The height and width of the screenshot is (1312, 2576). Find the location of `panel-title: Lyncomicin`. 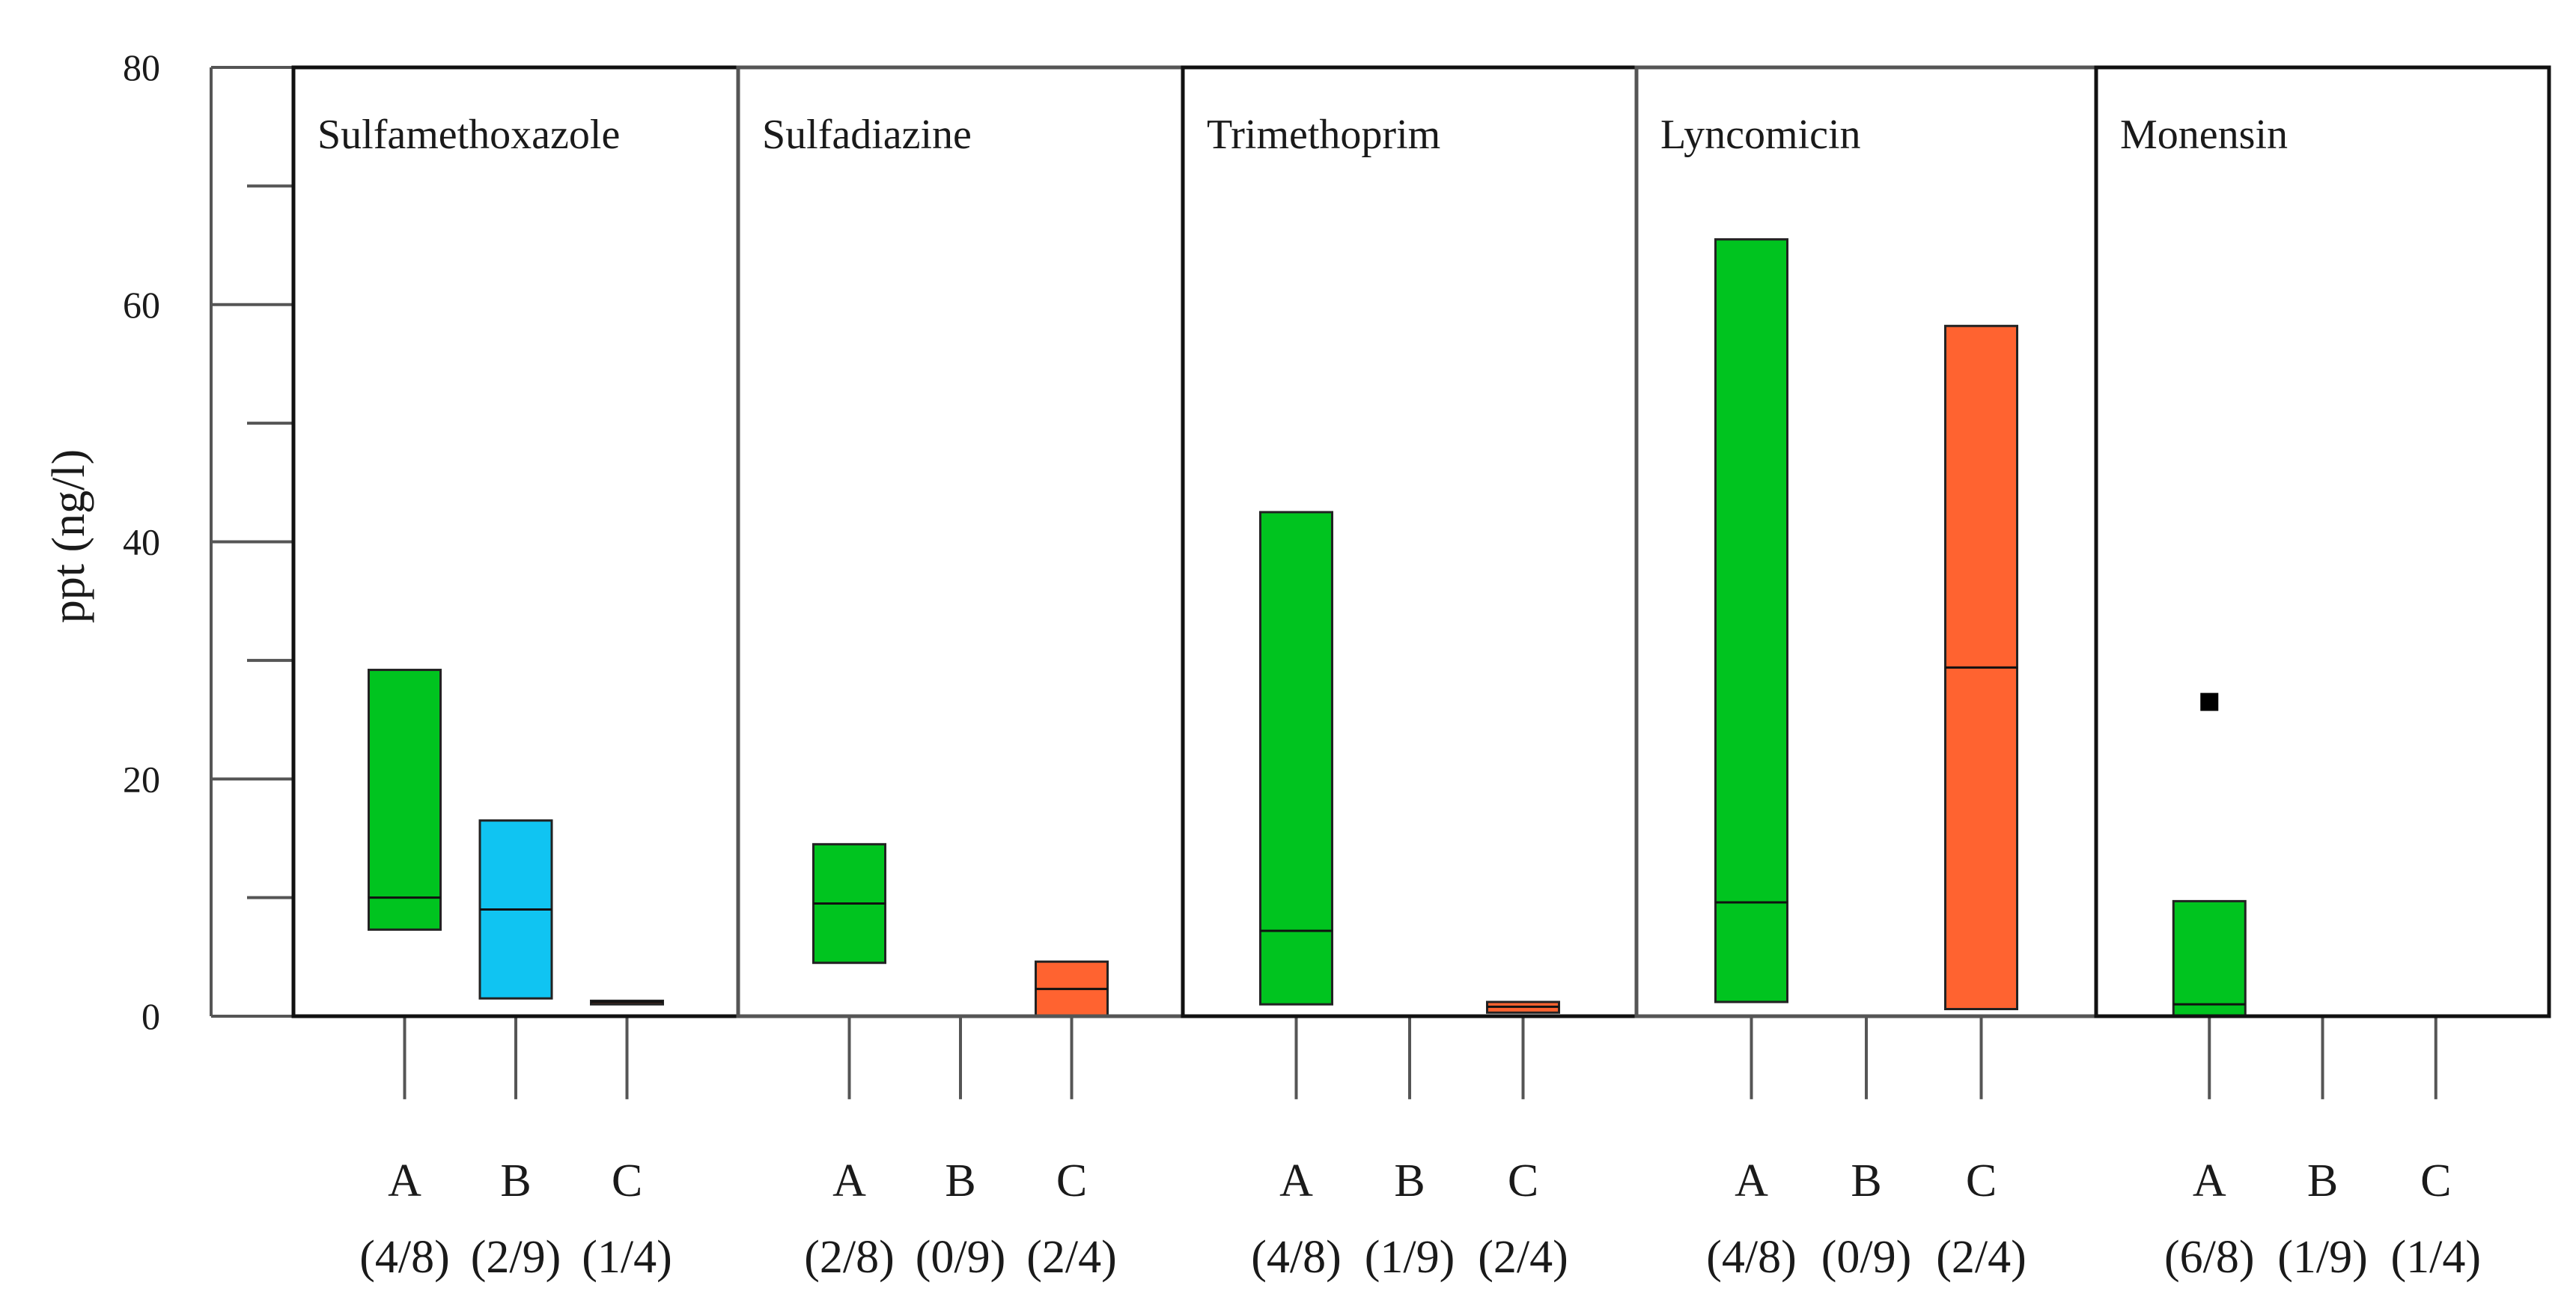

panel-title: Lyncomicin is located at coordinates (1760, 135).